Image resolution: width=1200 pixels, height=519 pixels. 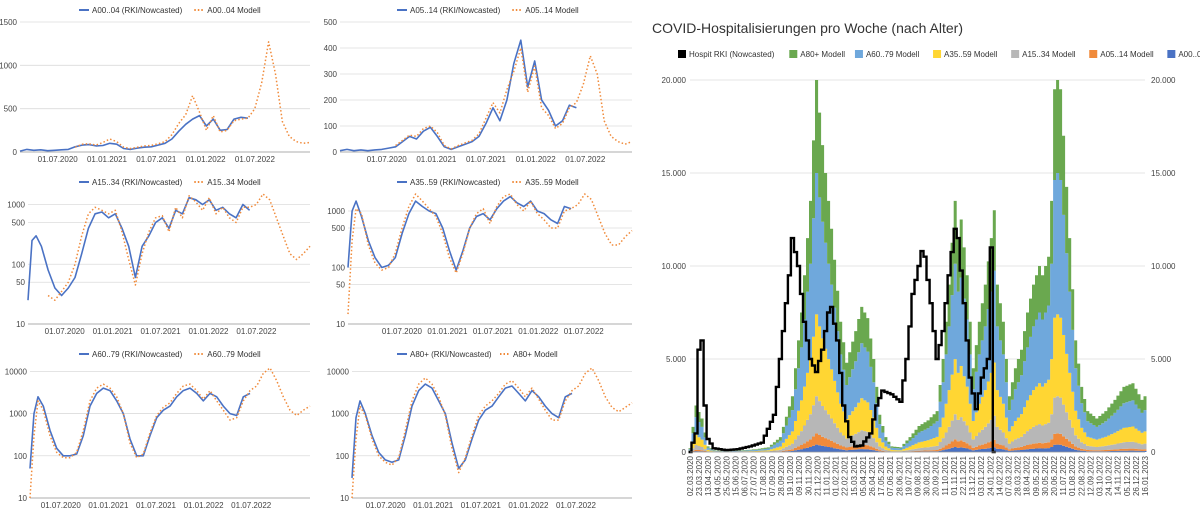 I want to click on legend-label-rki: A35..59 (RKI/Nowcasted), so click(x=455, y=182).